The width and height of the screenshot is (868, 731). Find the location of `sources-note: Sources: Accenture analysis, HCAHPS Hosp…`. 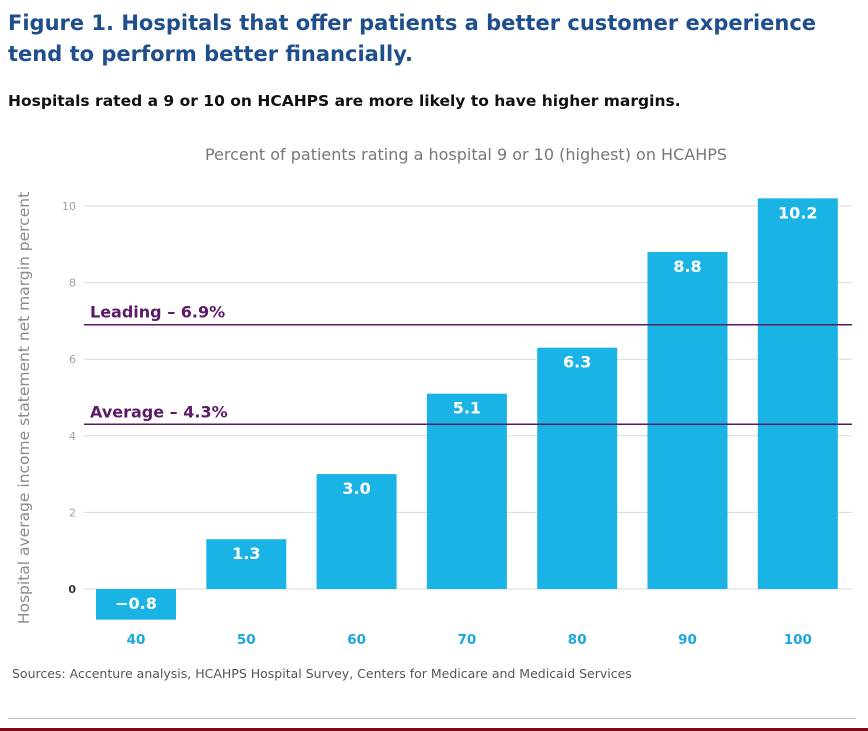

sources-note: Sources: Accenture analysis, HCAHPS Hosp… is located at coordinates (322, 673).